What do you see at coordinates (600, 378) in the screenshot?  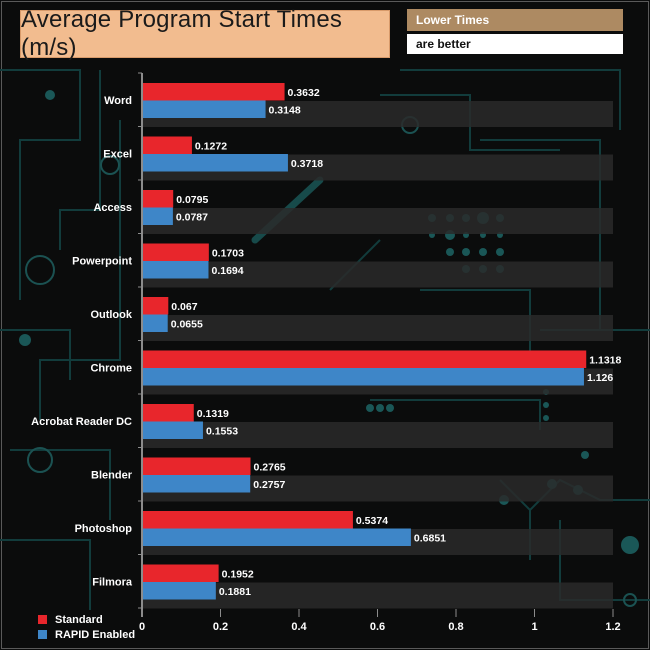 I see `value-label: 1.126` at bounding box center [600, 378].